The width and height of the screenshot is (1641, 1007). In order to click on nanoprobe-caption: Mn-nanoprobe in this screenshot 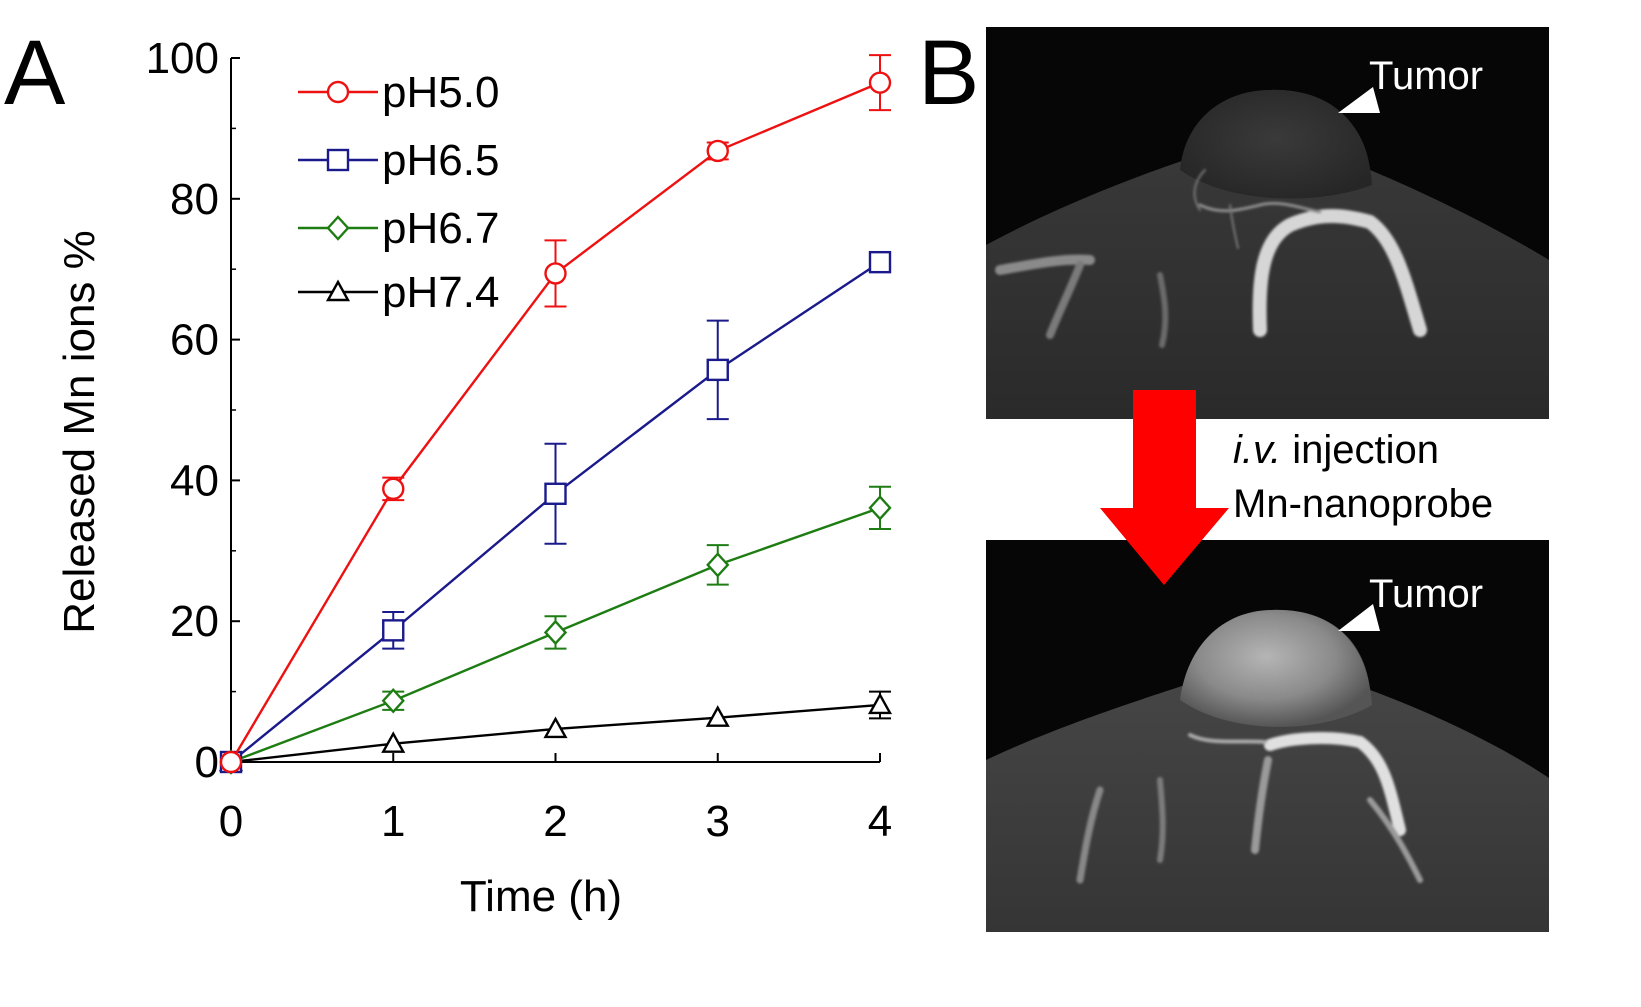, I will do `click(1363, 504)`.